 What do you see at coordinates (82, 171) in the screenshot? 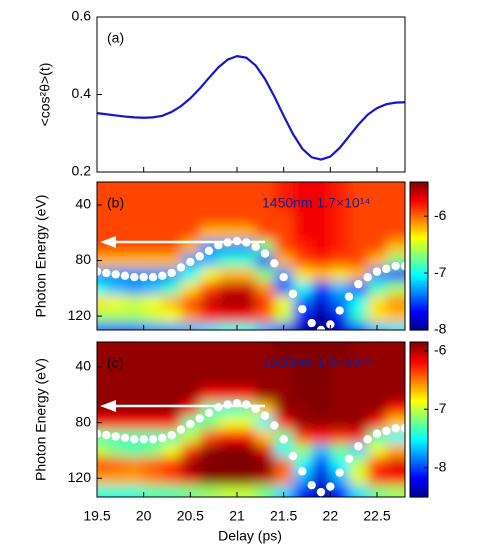
I see `y-tick-label: 0.2` at bounding box center [82, 171].